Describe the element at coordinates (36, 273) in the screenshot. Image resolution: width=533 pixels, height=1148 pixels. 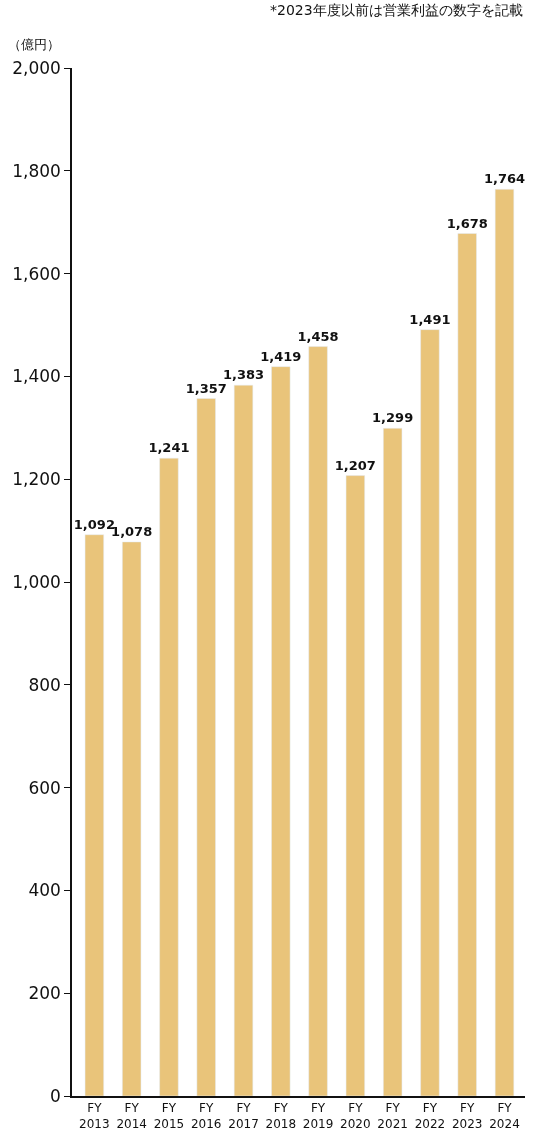
I see `y-tick-label: 1,600` at that location.